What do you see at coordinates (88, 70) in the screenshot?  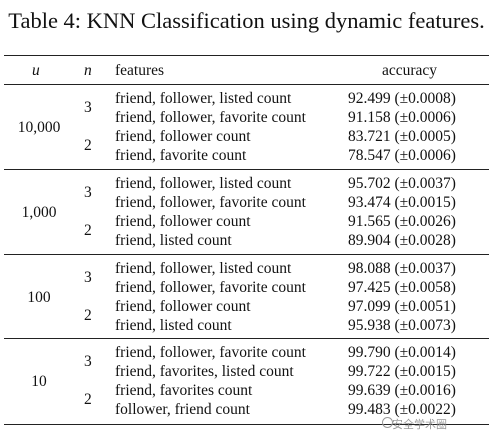 I see `header-n: n` at bounding box center [88, 70].